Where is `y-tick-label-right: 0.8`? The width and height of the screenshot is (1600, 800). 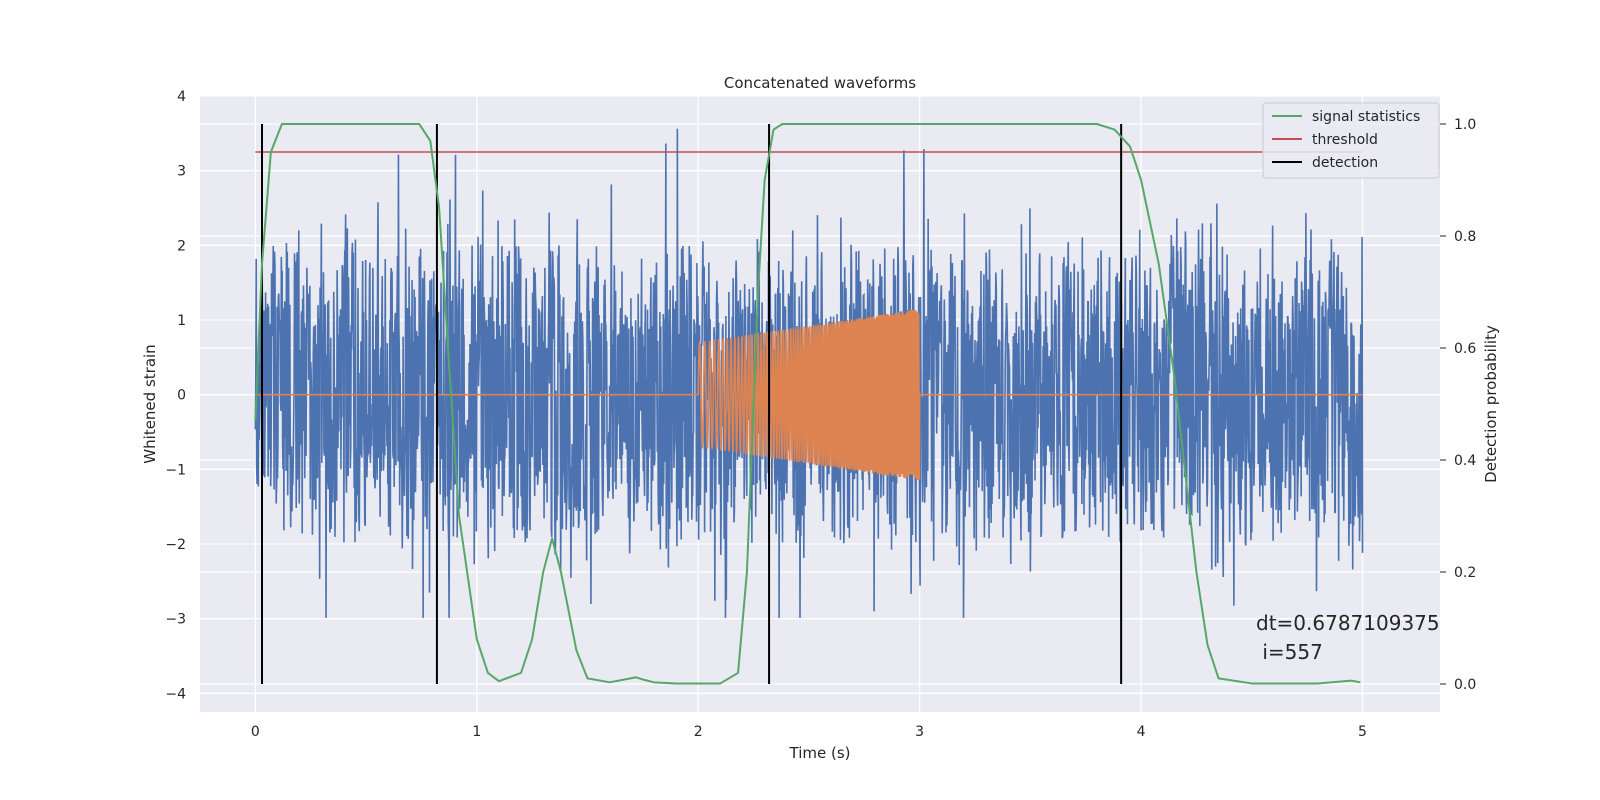 y-tick-label-right: 0.8 is located at coordinates (1465, 237).